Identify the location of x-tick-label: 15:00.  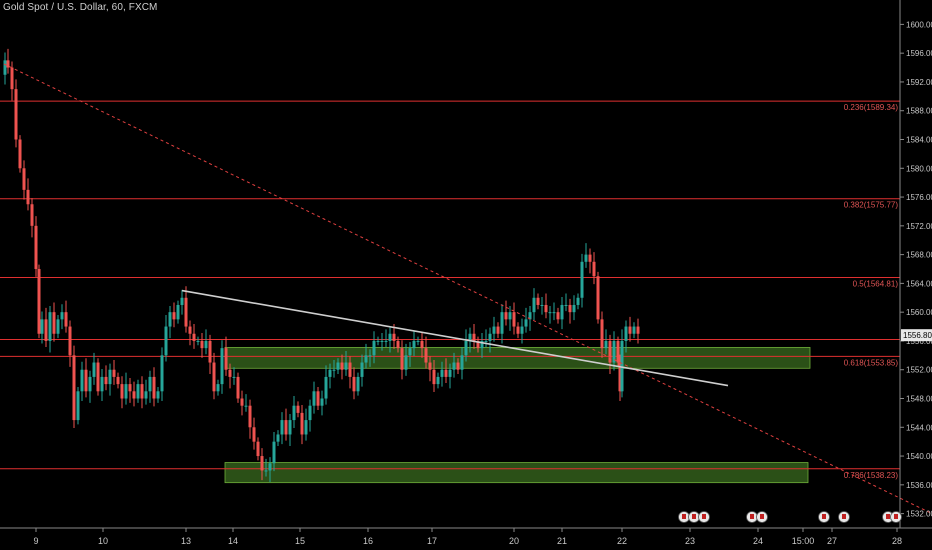
(803, 541).